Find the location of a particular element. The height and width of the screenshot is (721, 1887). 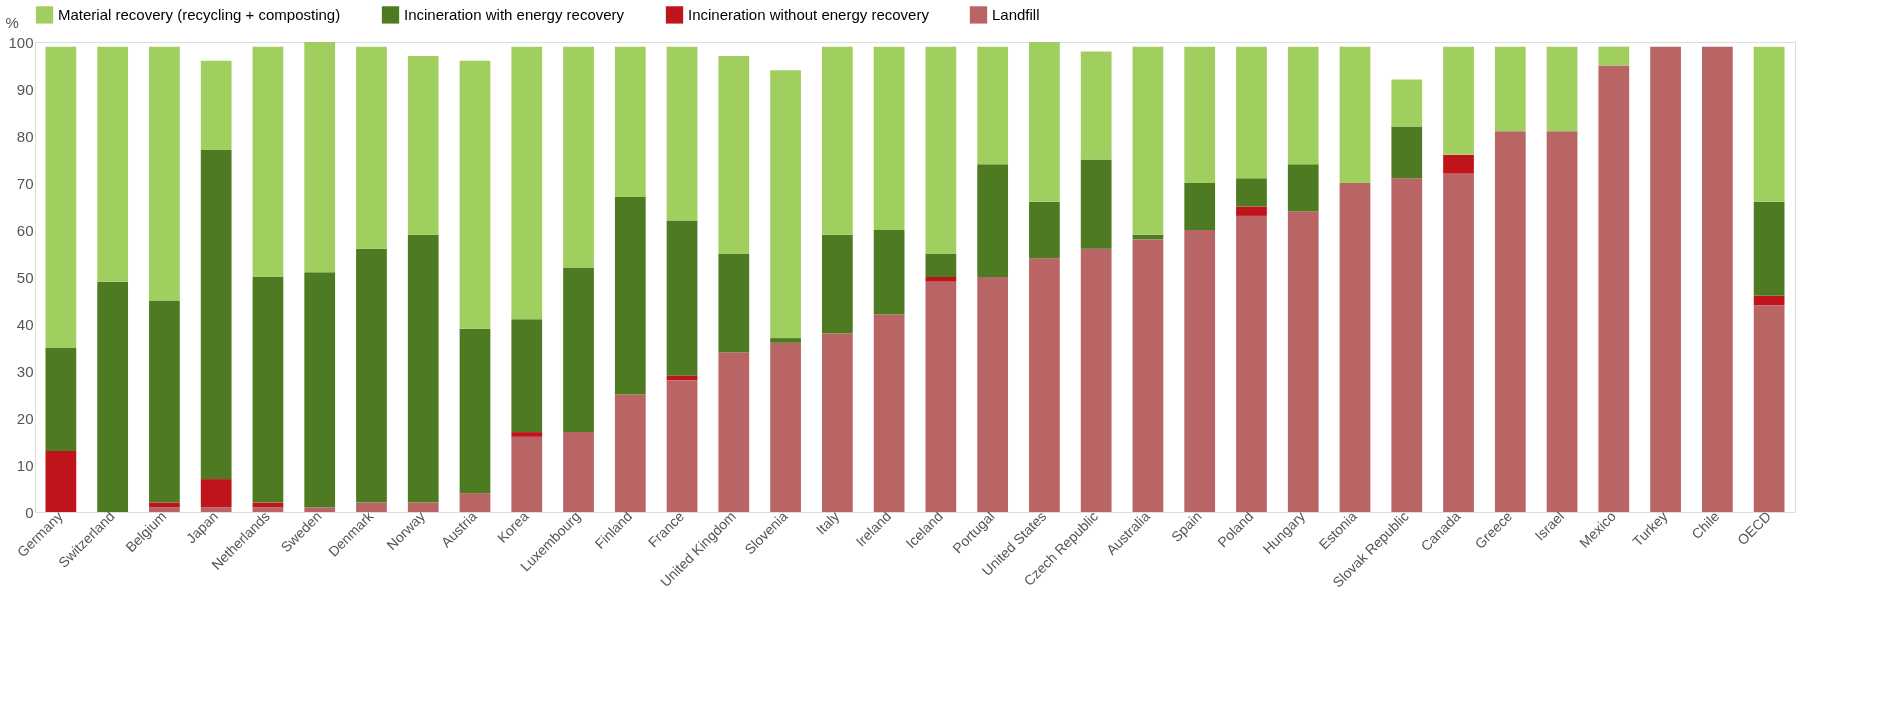

y-axis-title: % is located at coordinates (12, 22).